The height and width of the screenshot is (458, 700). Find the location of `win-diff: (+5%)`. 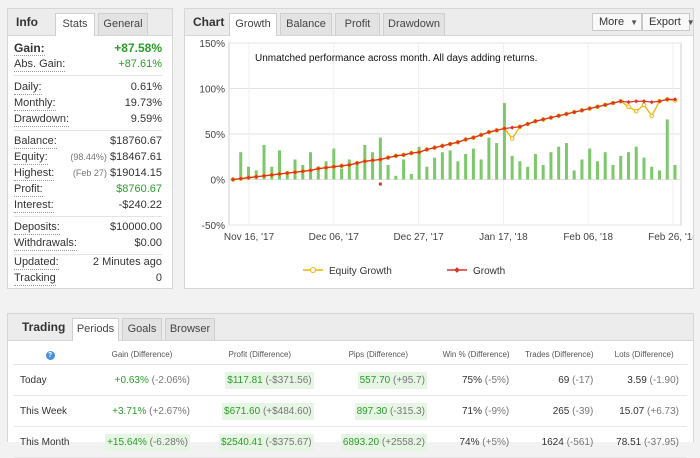

win-diff: (+5%) is located at coordinates (496, 442).